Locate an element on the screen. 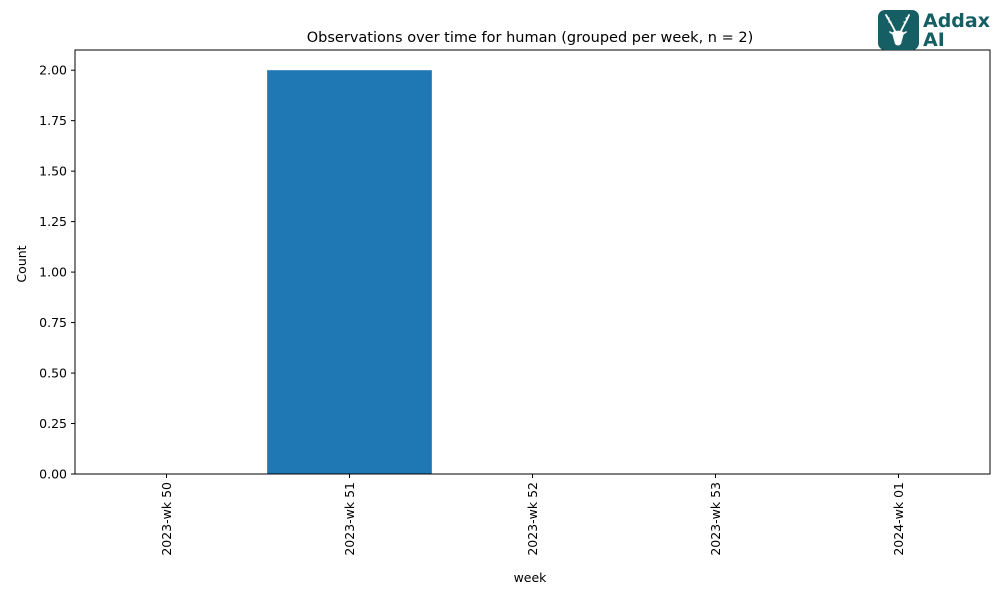  y-tick-label-8: 2.00 is located at coordinates (53, 70).